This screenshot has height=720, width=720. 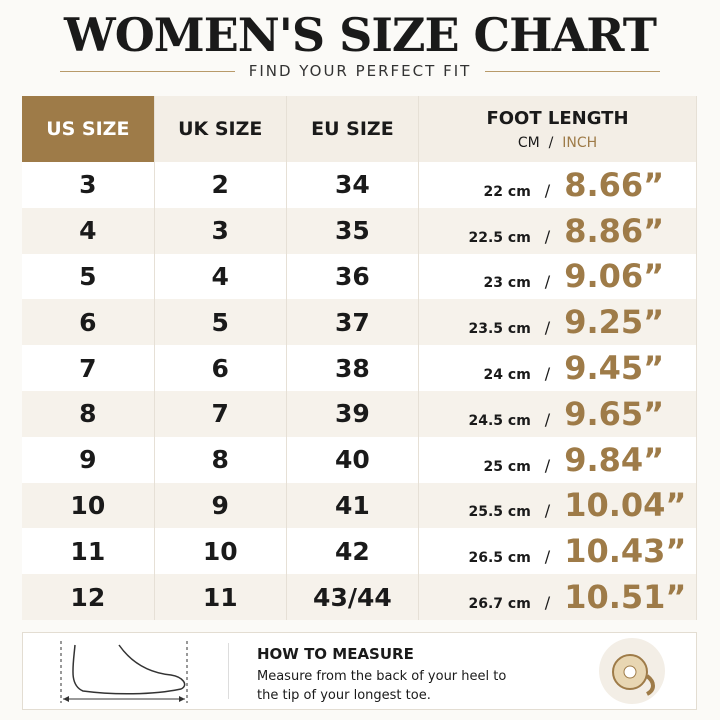 I want to click on inch-value: 9.65”, so click(x=614, y=413).